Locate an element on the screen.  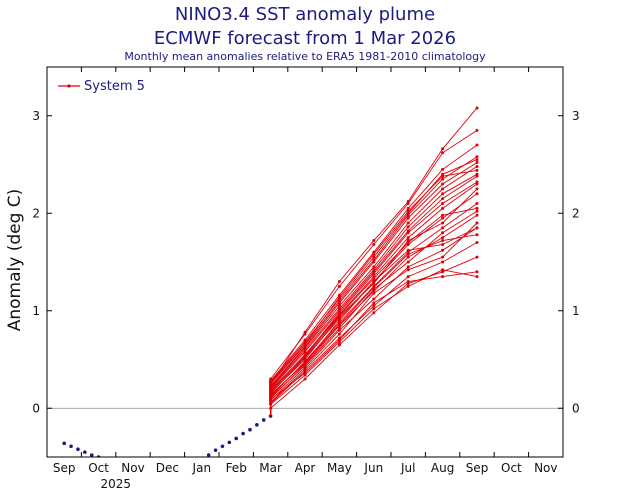
legend: System 5 is located at coordinates (101, 86).